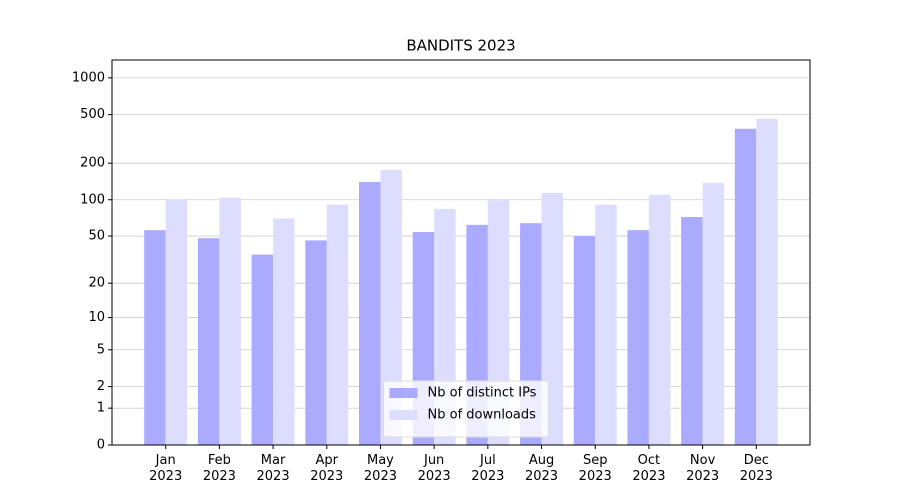 Image resolution: width=900 pixels, height=500 pixels. I want to click on y-tick-label: 20, so click(96, 283).